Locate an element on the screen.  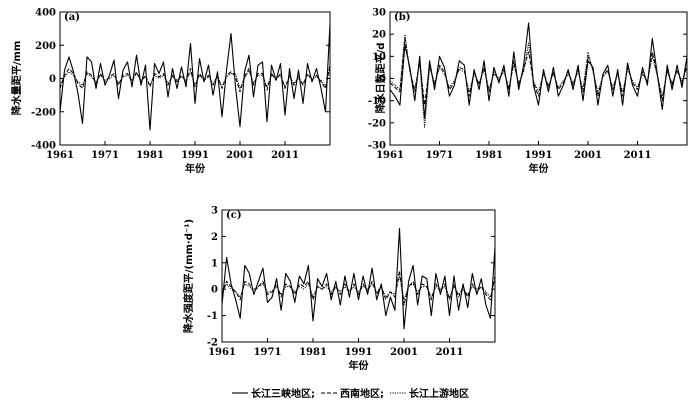
panel-c-xlabel: 年份 is located at coordinates (359, 365).